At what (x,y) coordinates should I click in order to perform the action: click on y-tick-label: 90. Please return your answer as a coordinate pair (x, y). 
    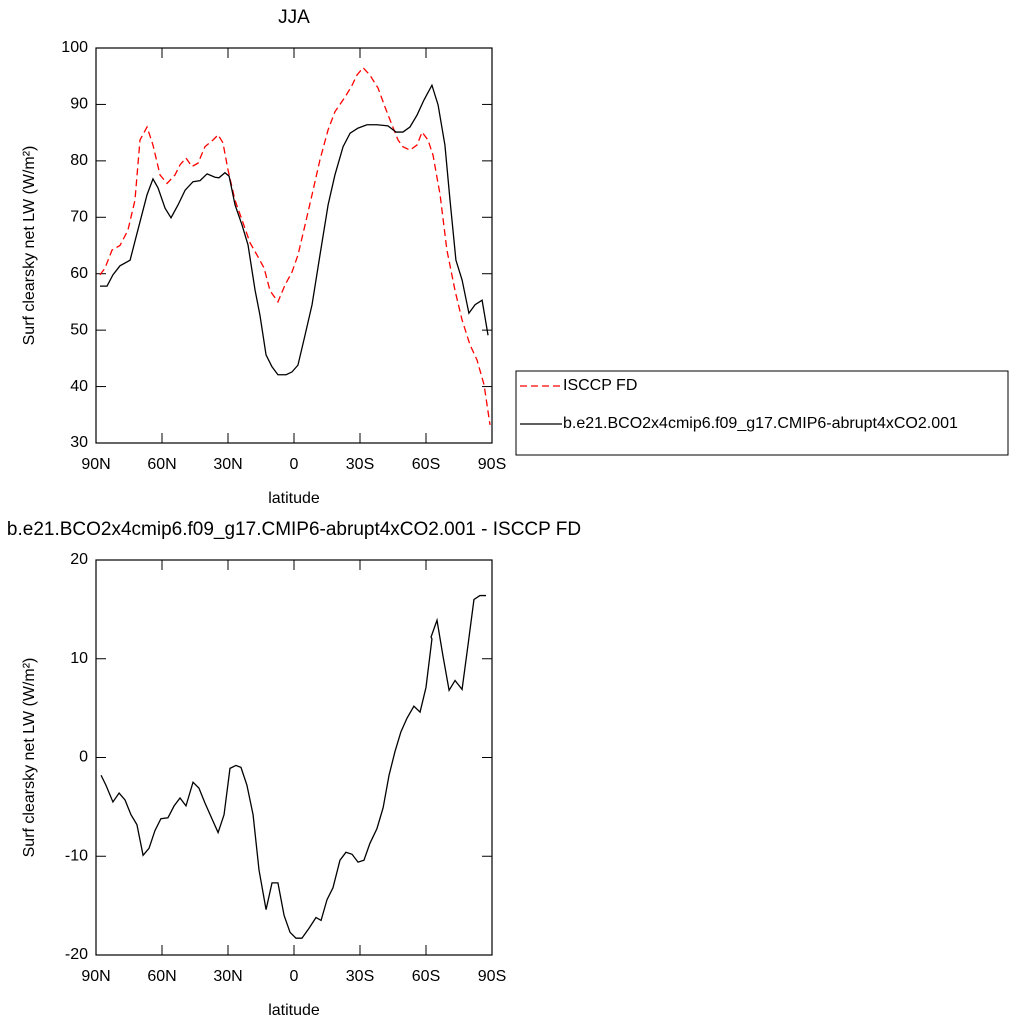
    Looking at the image, I should click on (79, 104).